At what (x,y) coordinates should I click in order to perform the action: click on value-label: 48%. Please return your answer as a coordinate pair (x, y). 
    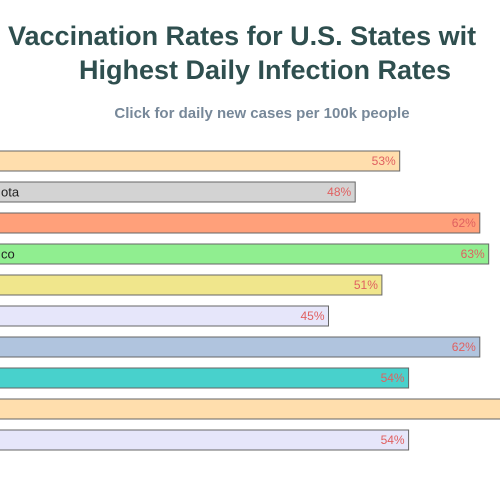
    Looking at the image, I should click on (339, 192).